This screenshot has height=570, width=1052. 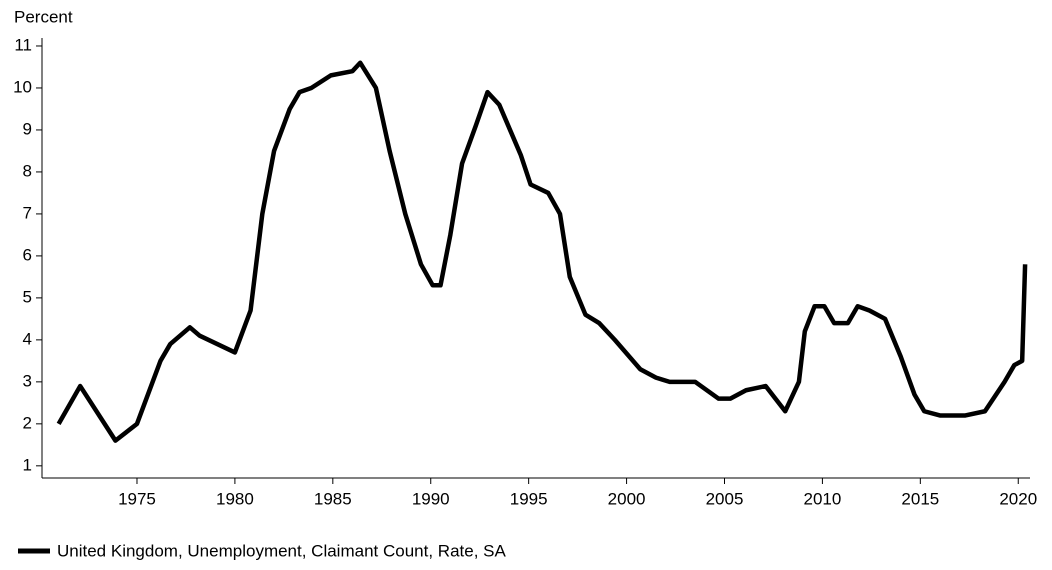 I want to click on x-tick-label: 2000, so click(x=627, y=498).